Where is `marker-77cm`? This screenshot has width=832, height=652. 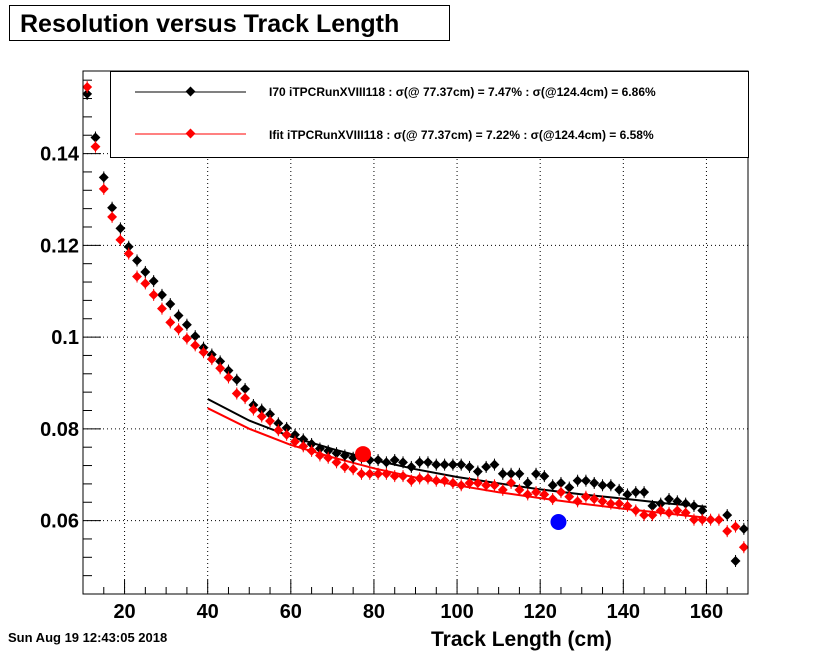
marker-77cm is located at coordinates (363, 454).